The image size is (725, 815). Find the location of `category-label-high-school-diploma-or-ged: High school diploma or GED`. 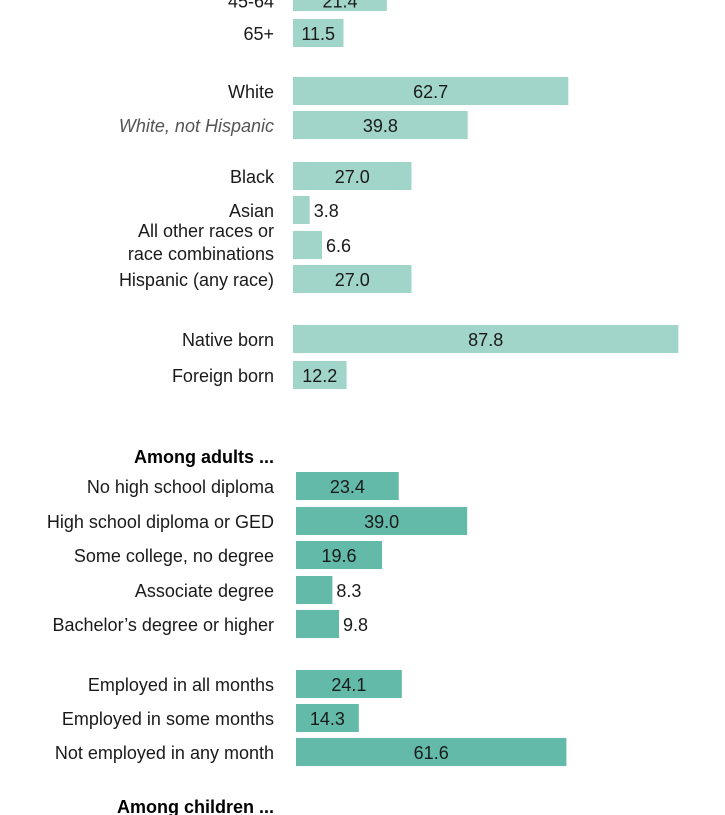

category-label-high-school-diploma-or-ged: High school diploma or GED is located at coordinates (160, 522).